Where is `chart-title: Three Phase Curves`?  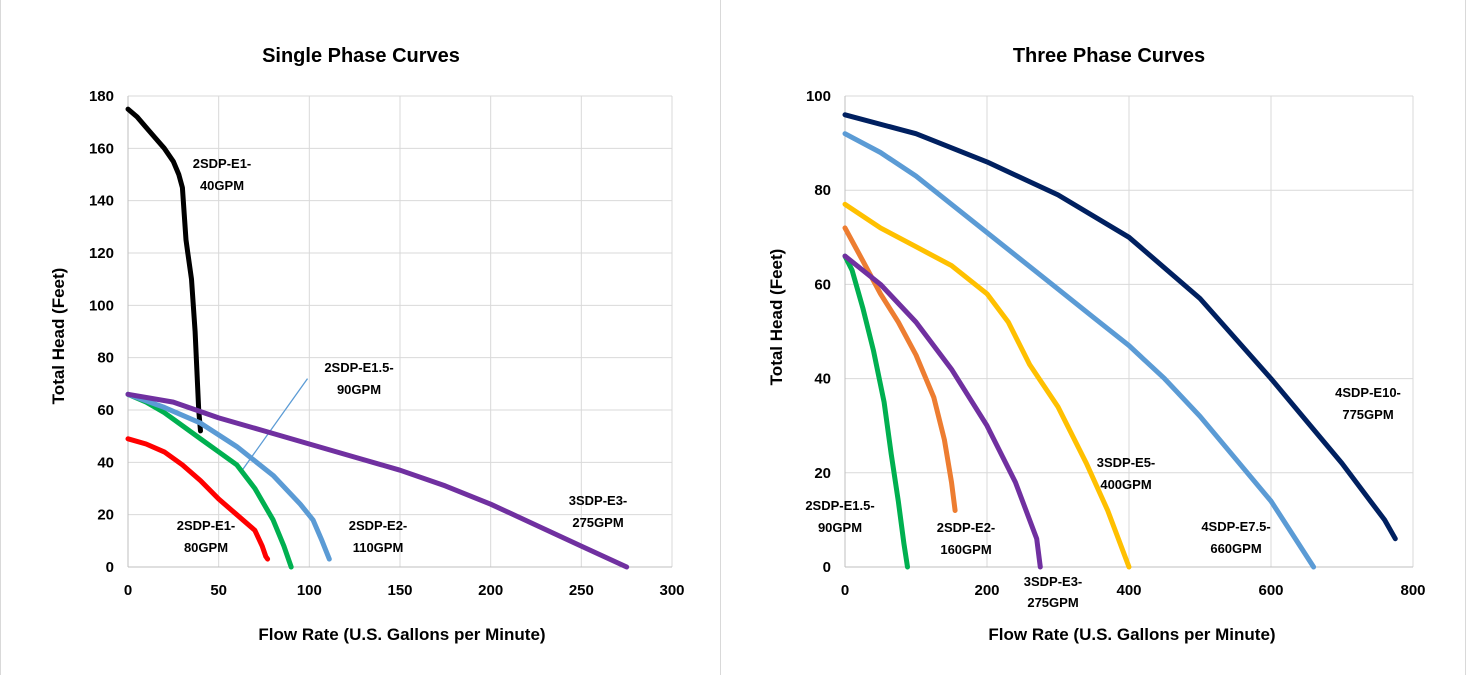 chart-title: Three Phase Curves is located at coordinates (1109, 56).